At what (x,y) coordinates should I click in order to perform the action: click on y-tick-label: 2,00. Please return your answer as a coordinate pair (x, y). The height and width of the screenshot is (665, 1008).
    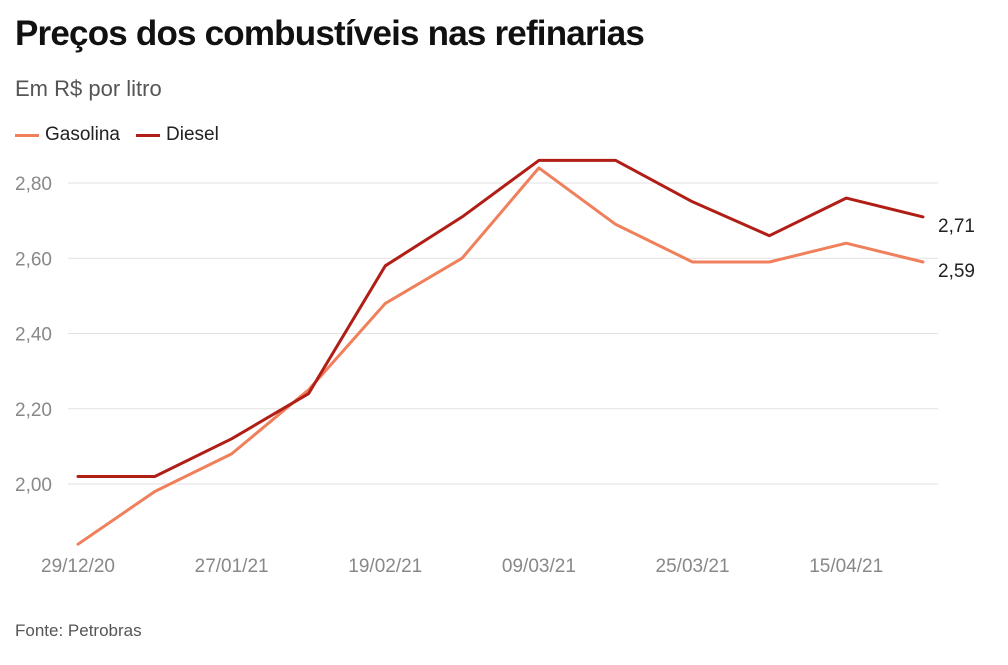
    Looking at the image, I should click on (33, 485).